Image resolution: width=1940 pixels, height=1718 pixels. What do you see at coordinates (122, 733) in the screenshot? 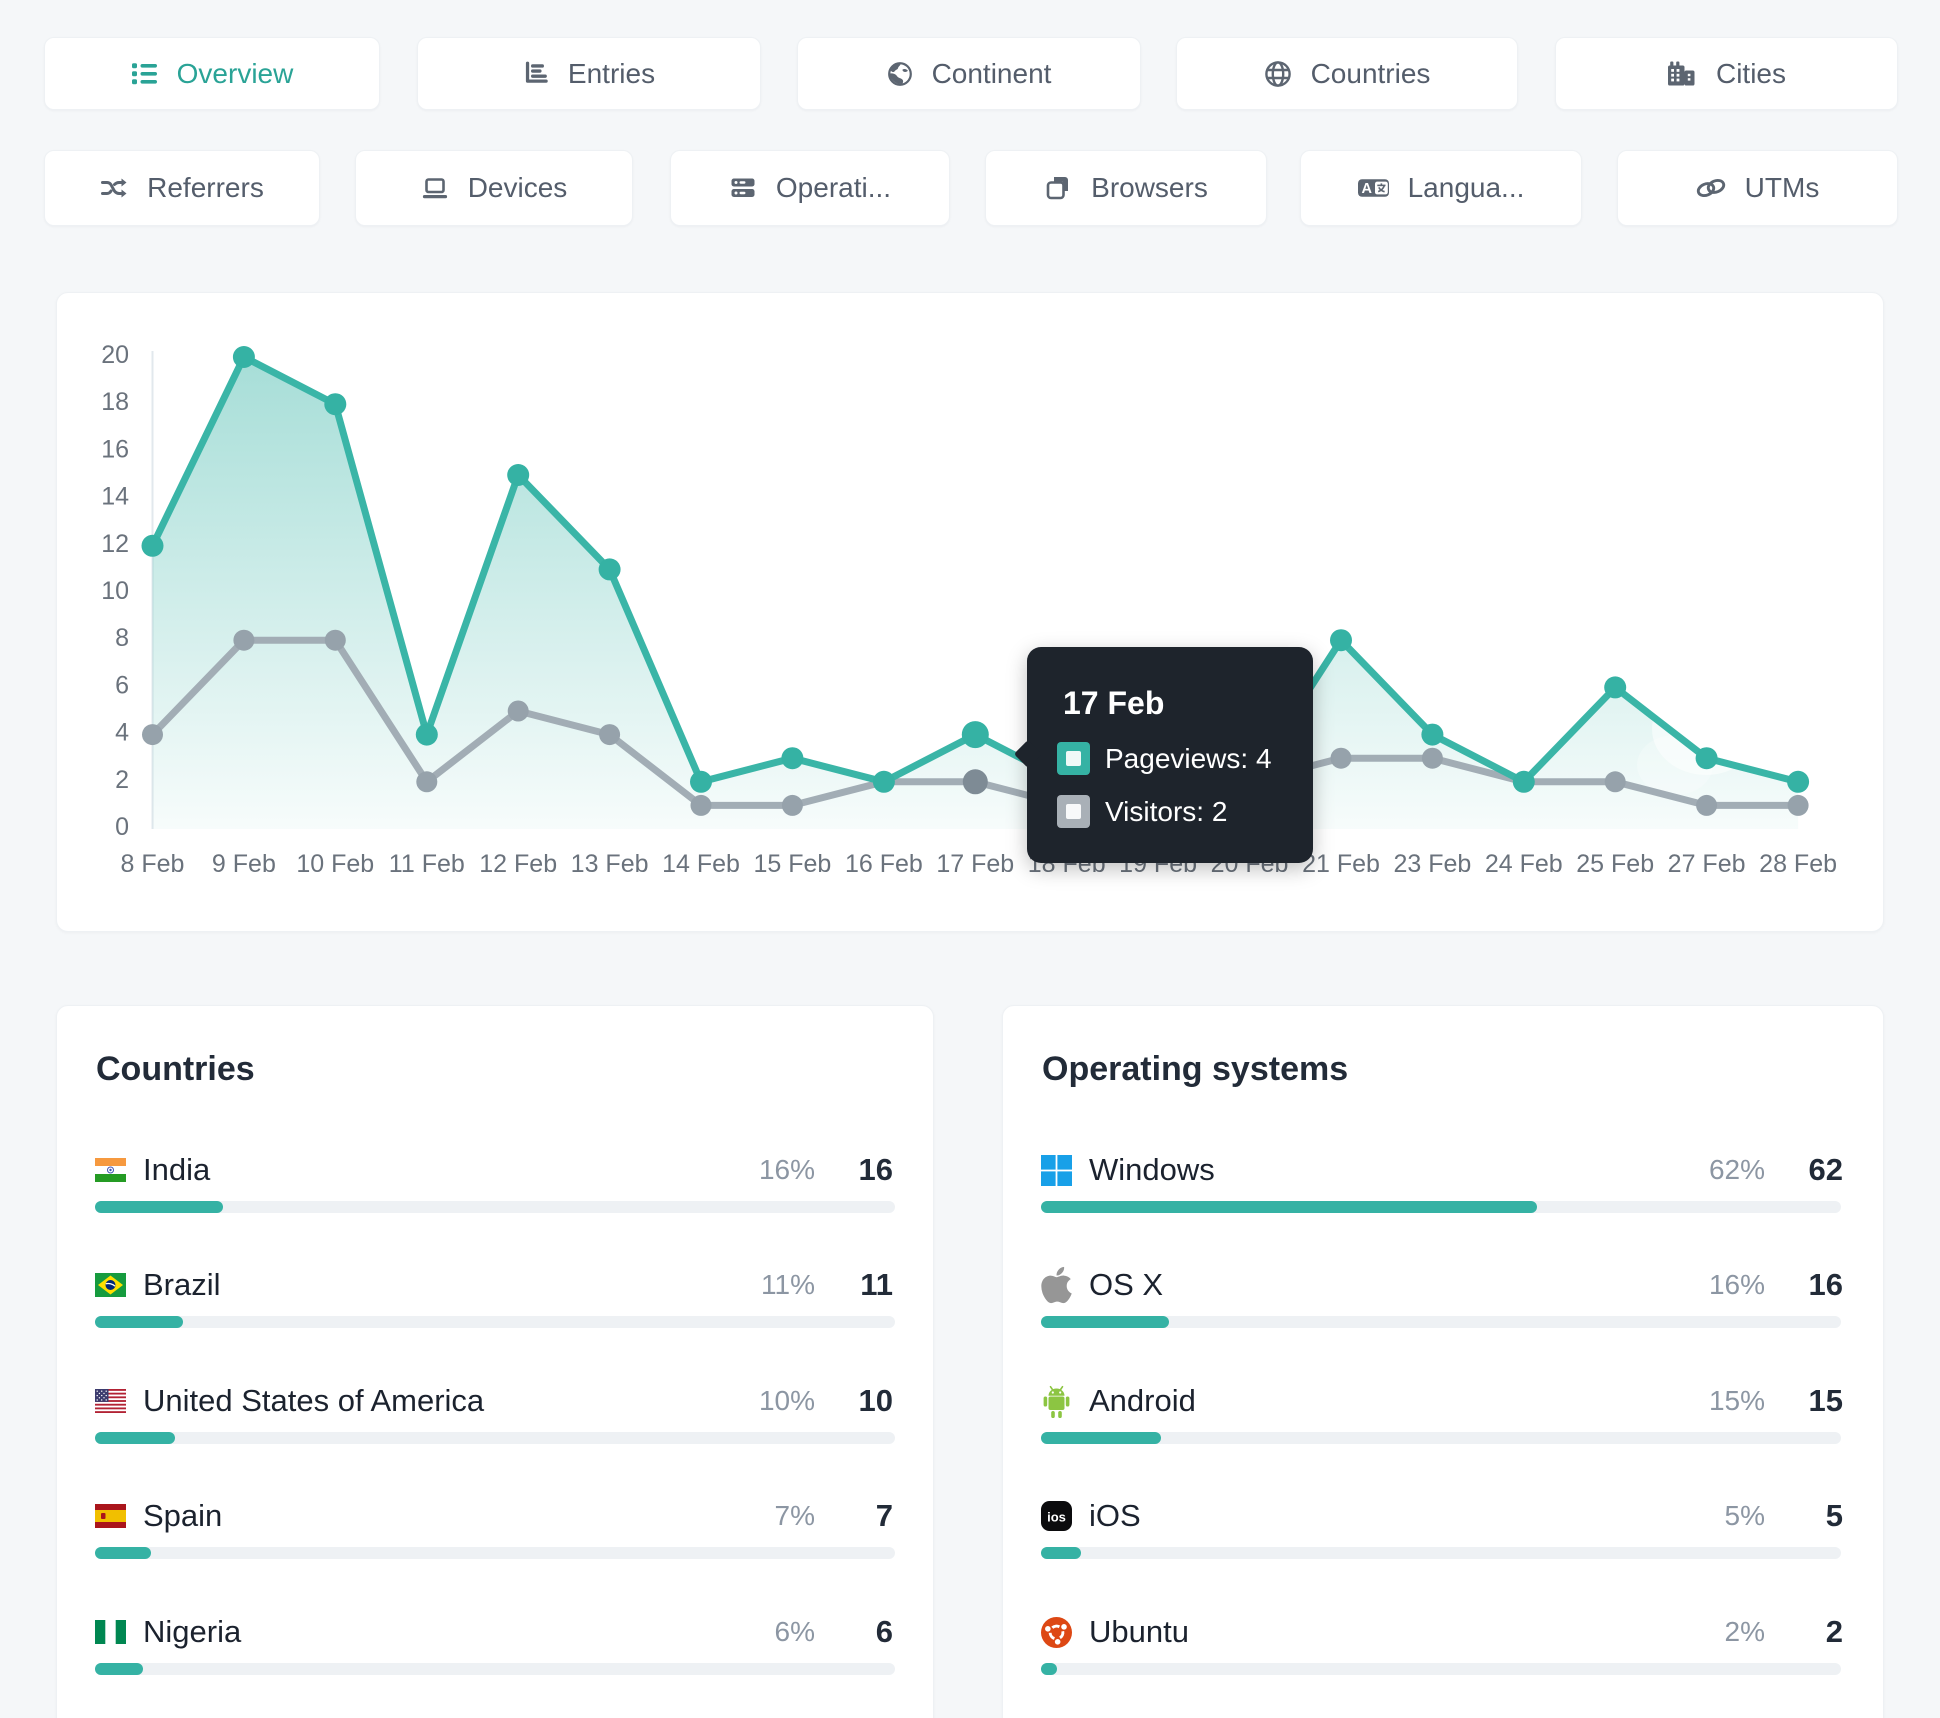
I see `svg-text: 4` at bounding box center [122, 733].